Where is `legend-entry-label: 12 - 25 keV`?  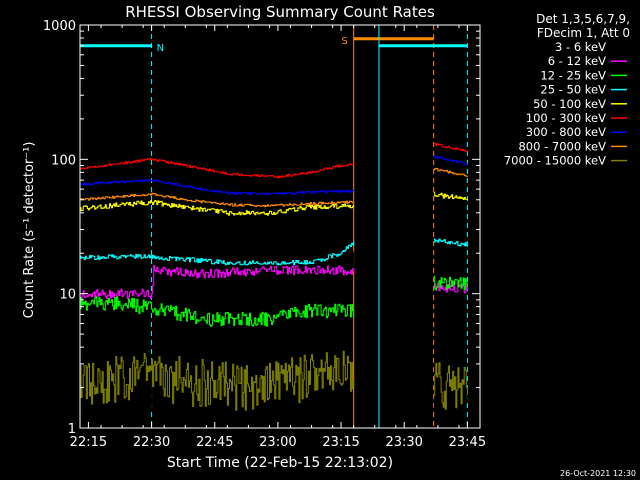 legend-entry-label: 12 - 25 keV is located at coordinates (573, 75).